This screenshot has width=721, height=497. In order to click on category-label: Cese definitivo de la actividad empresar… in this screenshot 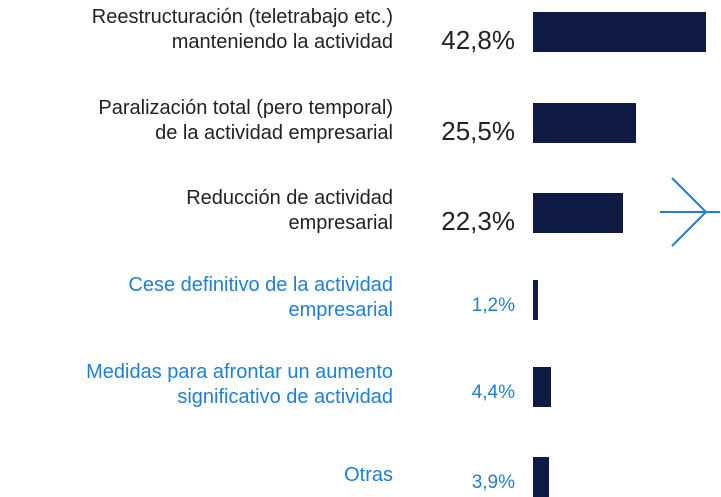, I will do `click(260, 297)`.